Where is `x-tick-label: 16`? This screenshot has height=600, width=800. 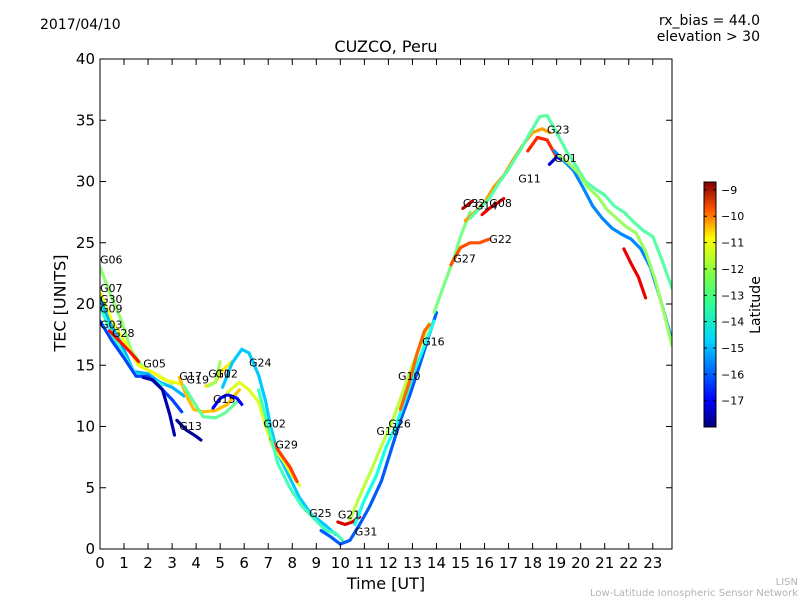
x-tick-label: 16 is located at coordinates (484, 563).